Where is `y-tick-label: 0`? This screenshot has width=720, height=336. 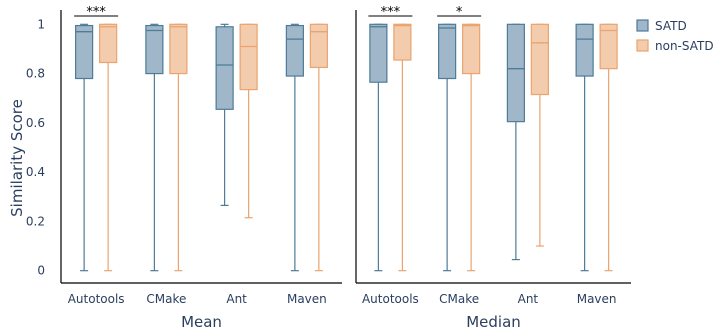
y-tick-label: 0 is located at coordinates (41, 271).